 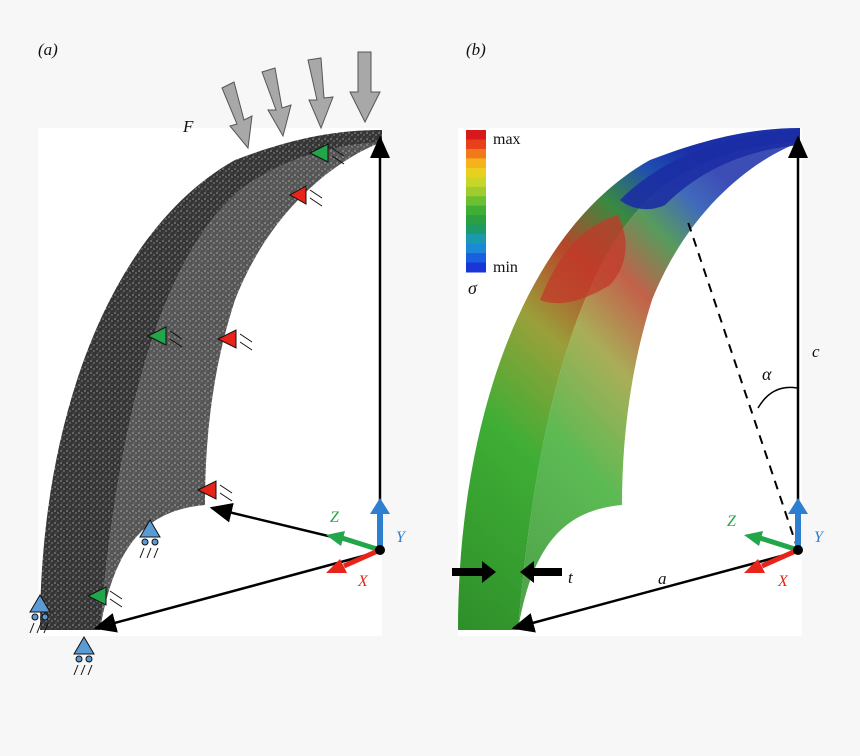 I want to click on alpha-label: α, so click(x=767, y=374).